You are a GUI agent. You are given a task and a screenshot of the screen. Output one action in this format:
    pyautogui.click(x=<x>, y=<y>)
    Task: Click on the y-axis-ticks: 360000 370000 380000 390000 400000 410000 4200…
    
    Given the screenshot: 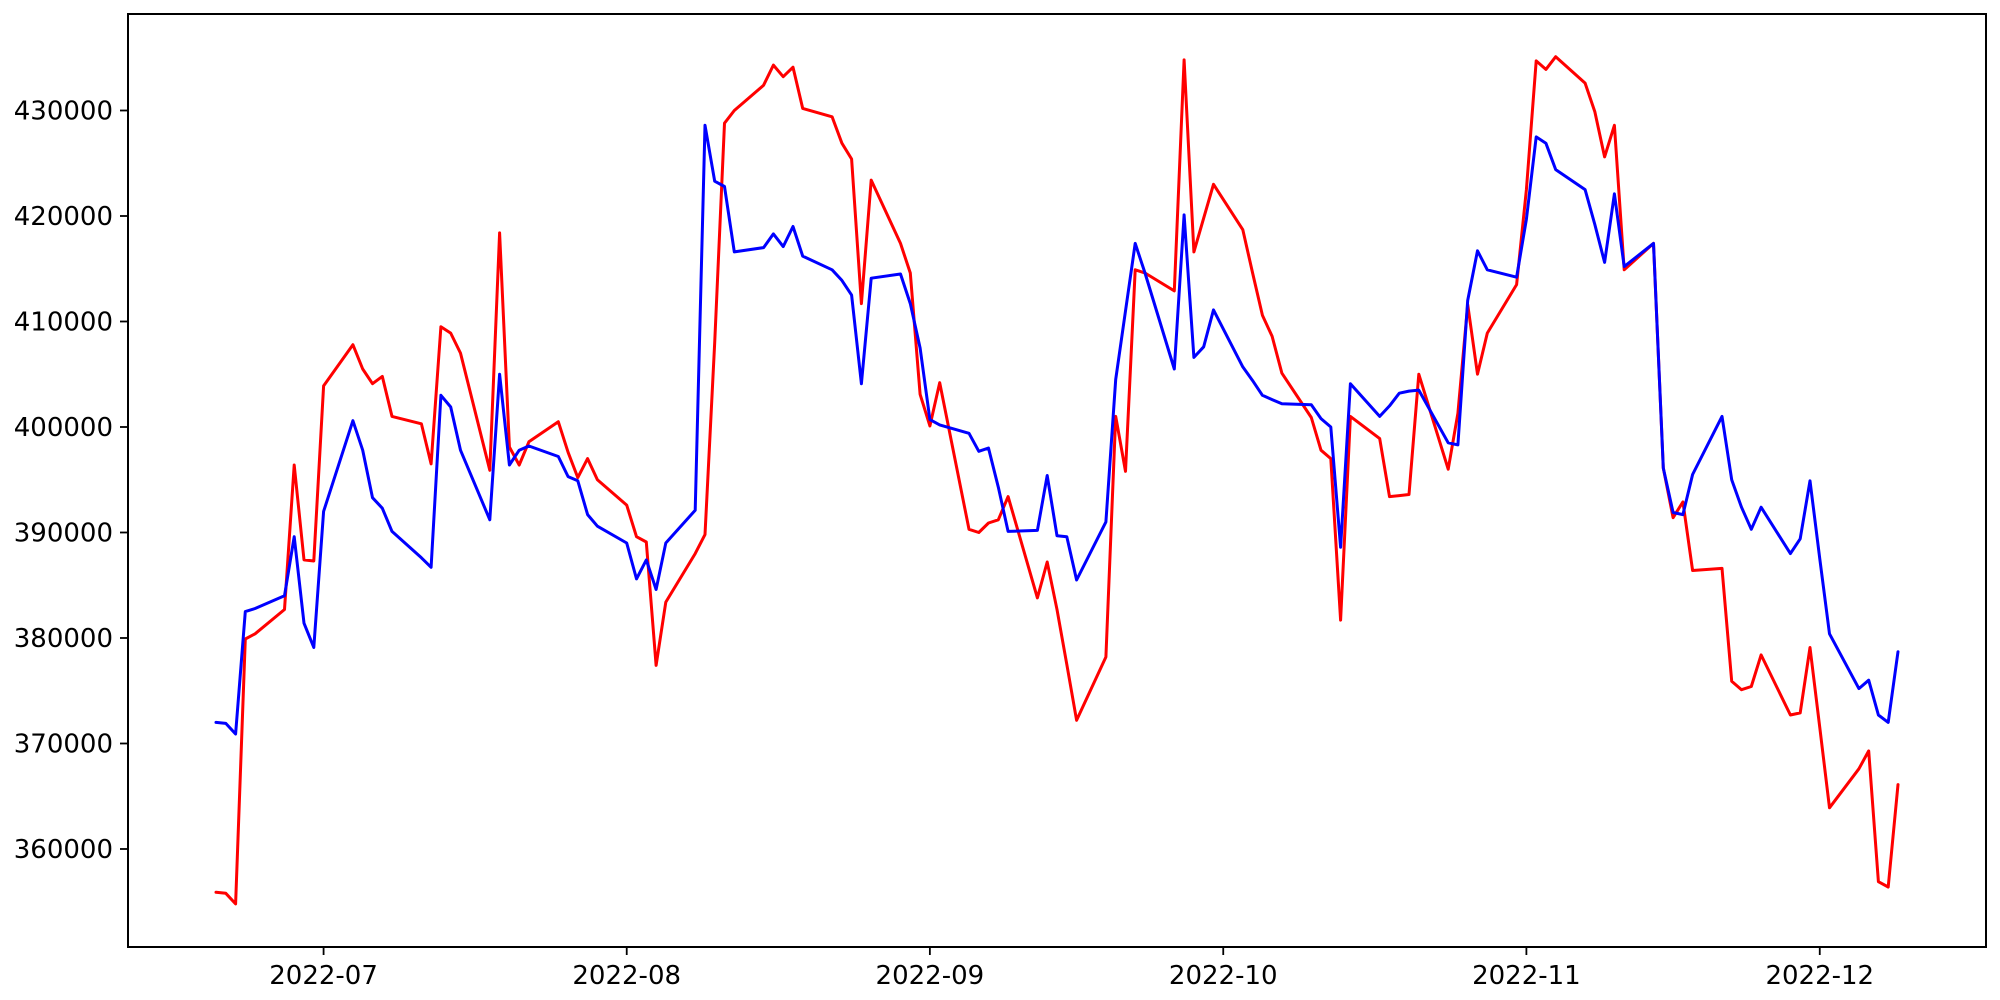 What is the action you would take?
    pyautogui.click(x=71, y=480)
    